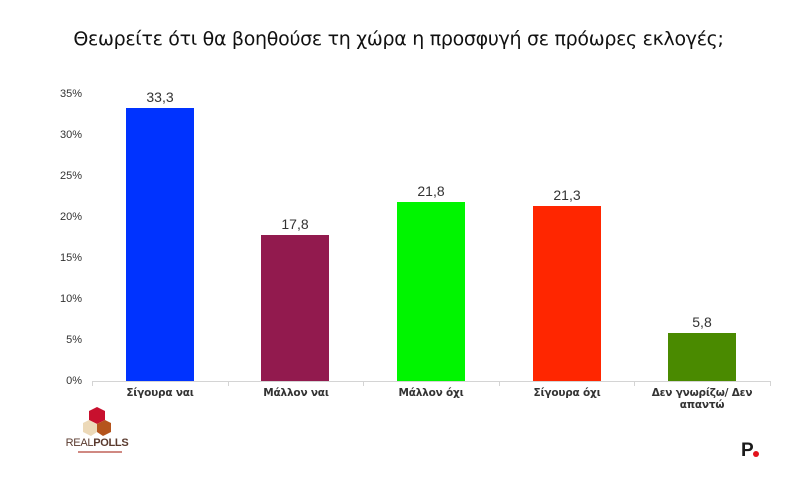 The height and width of the screenshot is (484, 797). What do you see at coordinates (70, 217) in the screenshot?
I see `y-tick-label: 20%` at bounding box center [70, 217].